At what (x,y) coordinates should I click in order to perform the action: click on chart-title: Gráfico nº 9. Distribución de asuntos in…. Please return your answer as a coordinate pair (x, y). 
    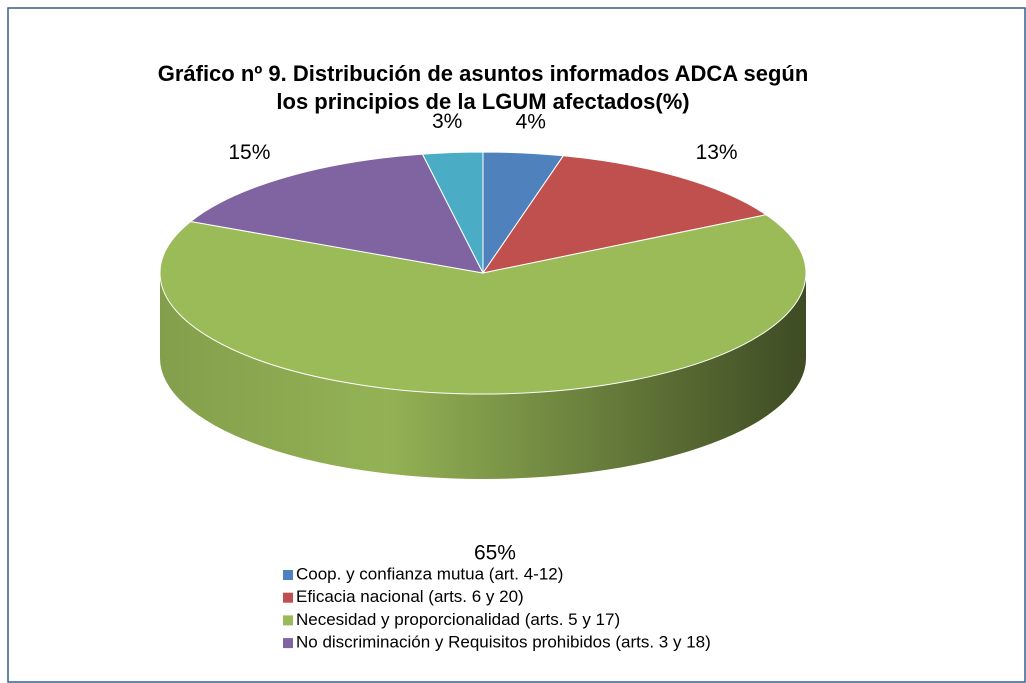
    Looking at the image, I should click on (483, 87).